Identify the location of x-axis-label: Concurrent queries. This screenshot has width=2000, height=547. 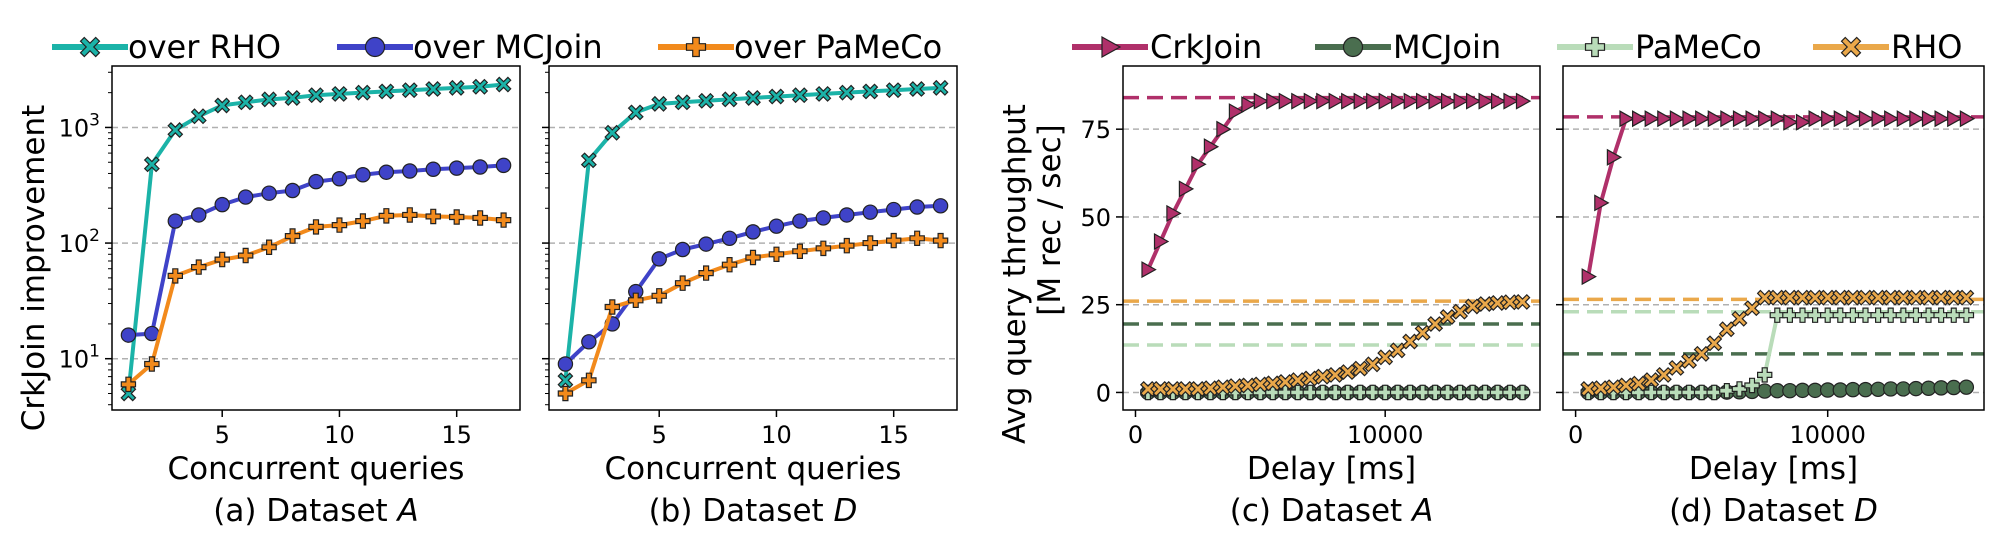
(316, 469).